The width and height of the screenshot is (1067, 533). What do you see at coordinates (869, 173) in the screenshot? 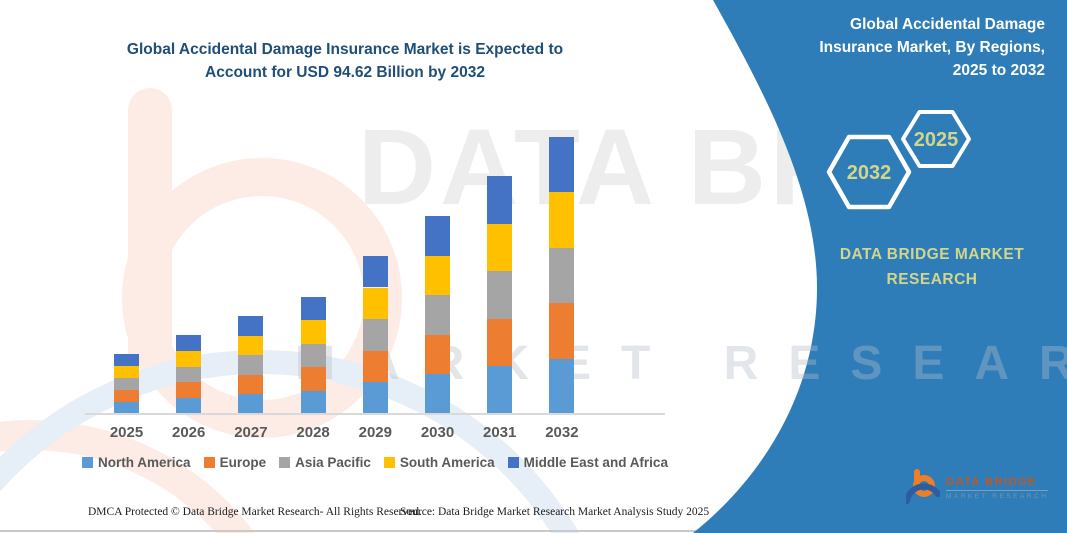
I see `hexagon-2032-label: 2032` at bounding box center [869, 173].